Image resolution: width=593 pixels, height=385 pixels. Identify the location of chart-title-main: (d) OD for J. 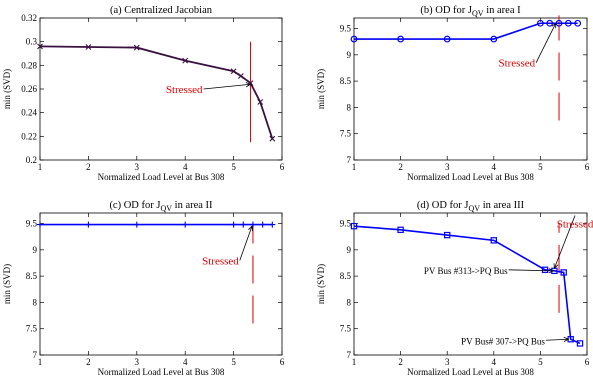
(443, 205).